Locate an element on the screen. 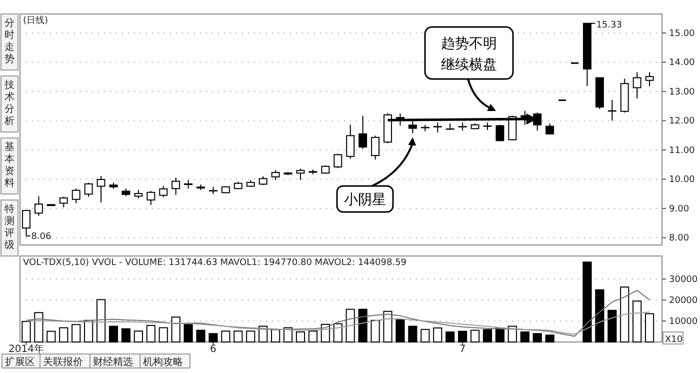 The height and width of the screenshot is (373, 700). y-tick-label: 14.00 is located at coordinates (682, 63).